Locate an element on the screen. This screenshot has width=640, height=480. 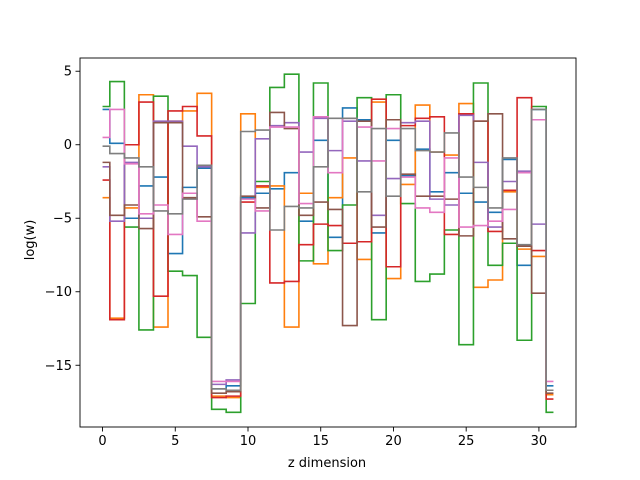
x-tick-label: 10 is located at coordinates (248, 441).